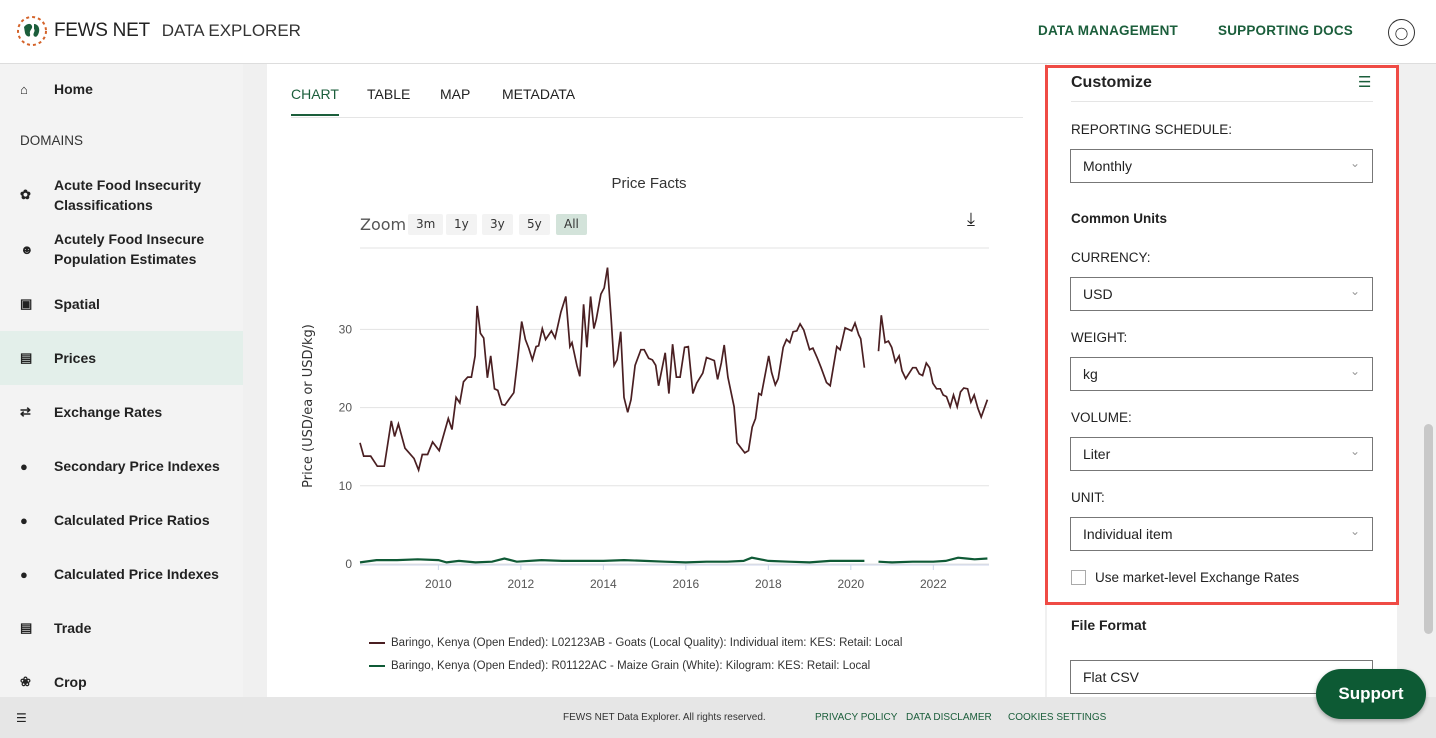  Describe the element at coordinates (121, 358) in the screenshot. I see `sidebar-item-prices: ▤ Prices` at that location.